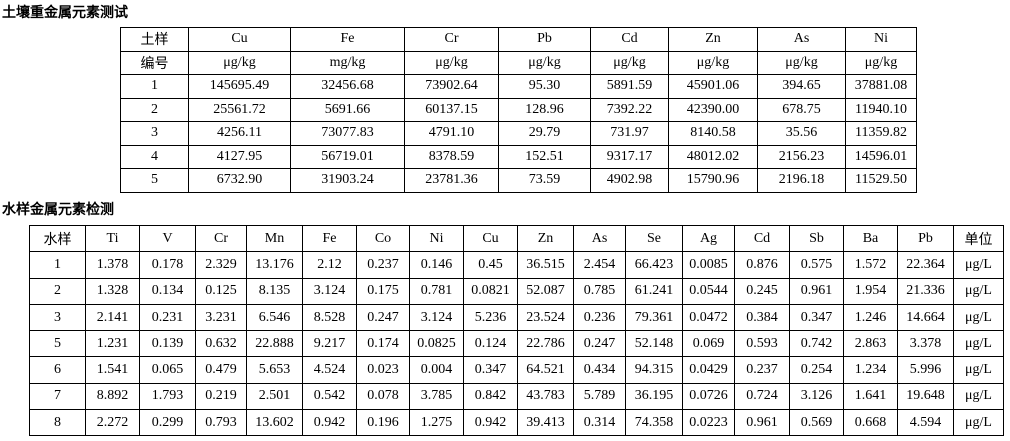 The image size is (1010, 441). Describe the element at coordinates (762, 317) in the screenshot. I see `table-cell: 0.384` at that location.